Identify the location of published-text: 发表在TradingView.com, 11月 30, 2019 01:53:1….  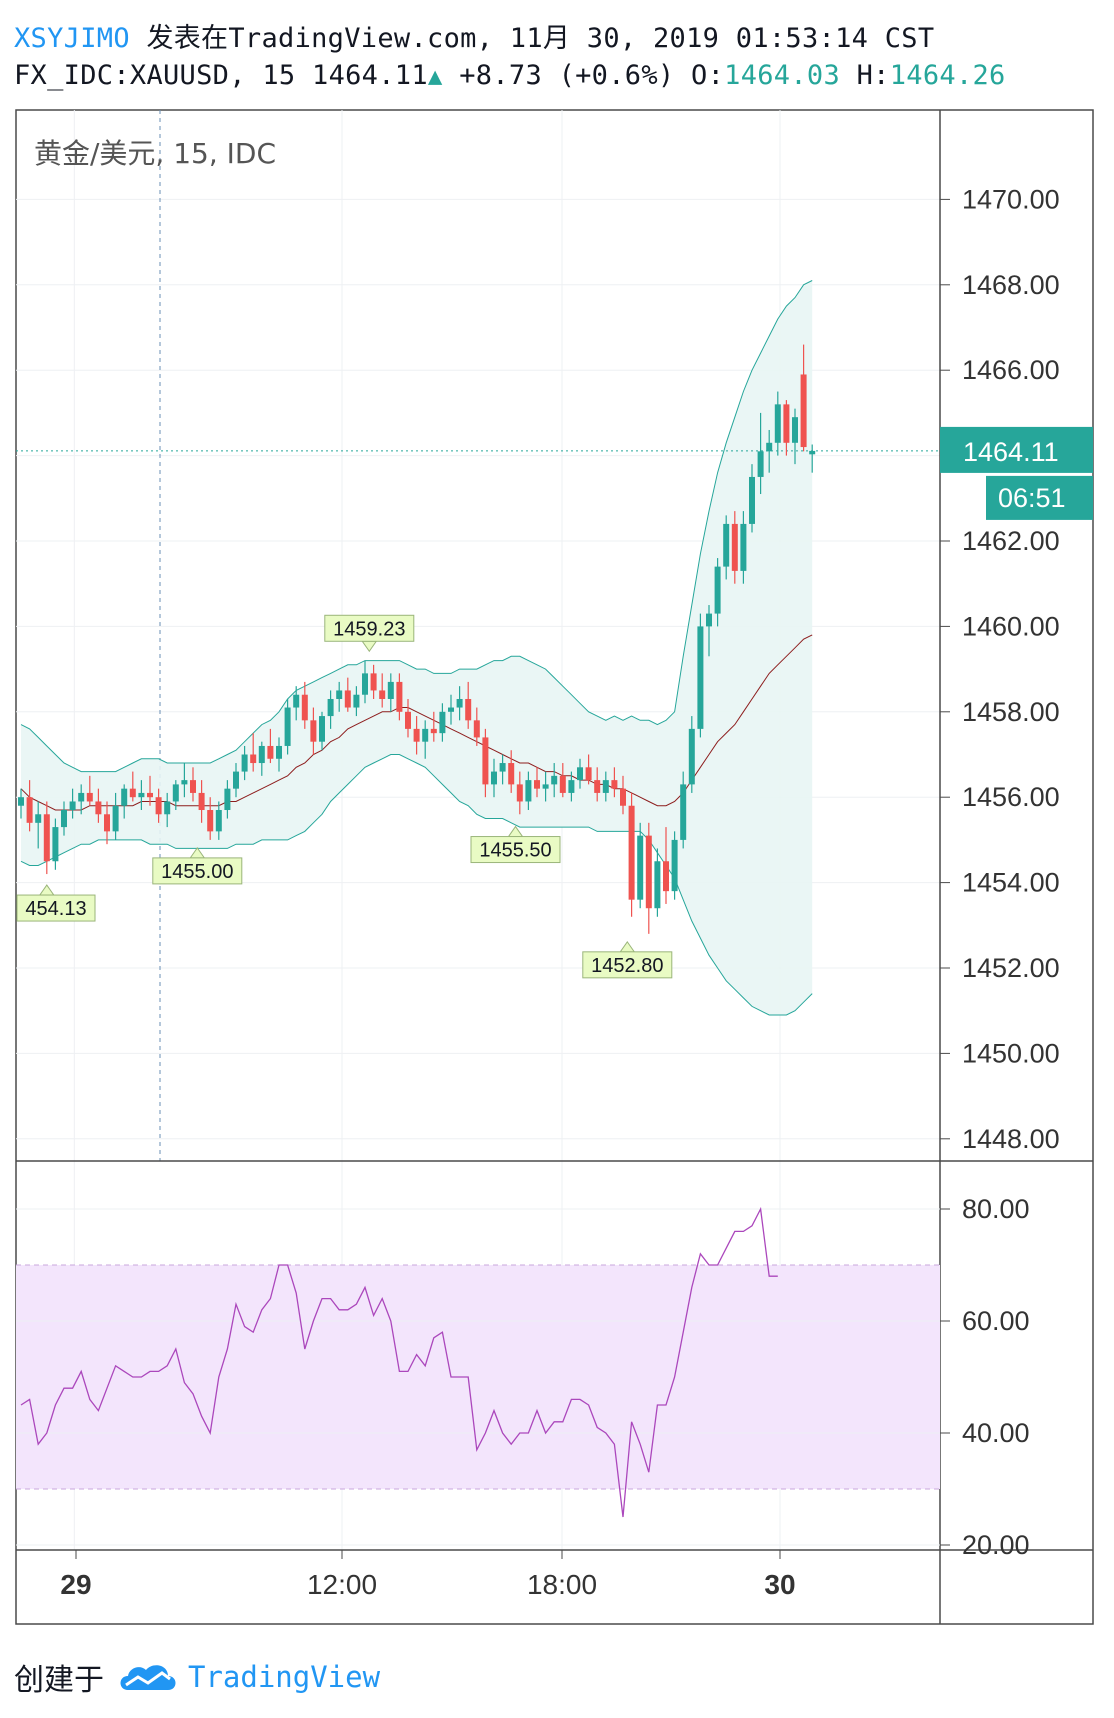
(540, 38).